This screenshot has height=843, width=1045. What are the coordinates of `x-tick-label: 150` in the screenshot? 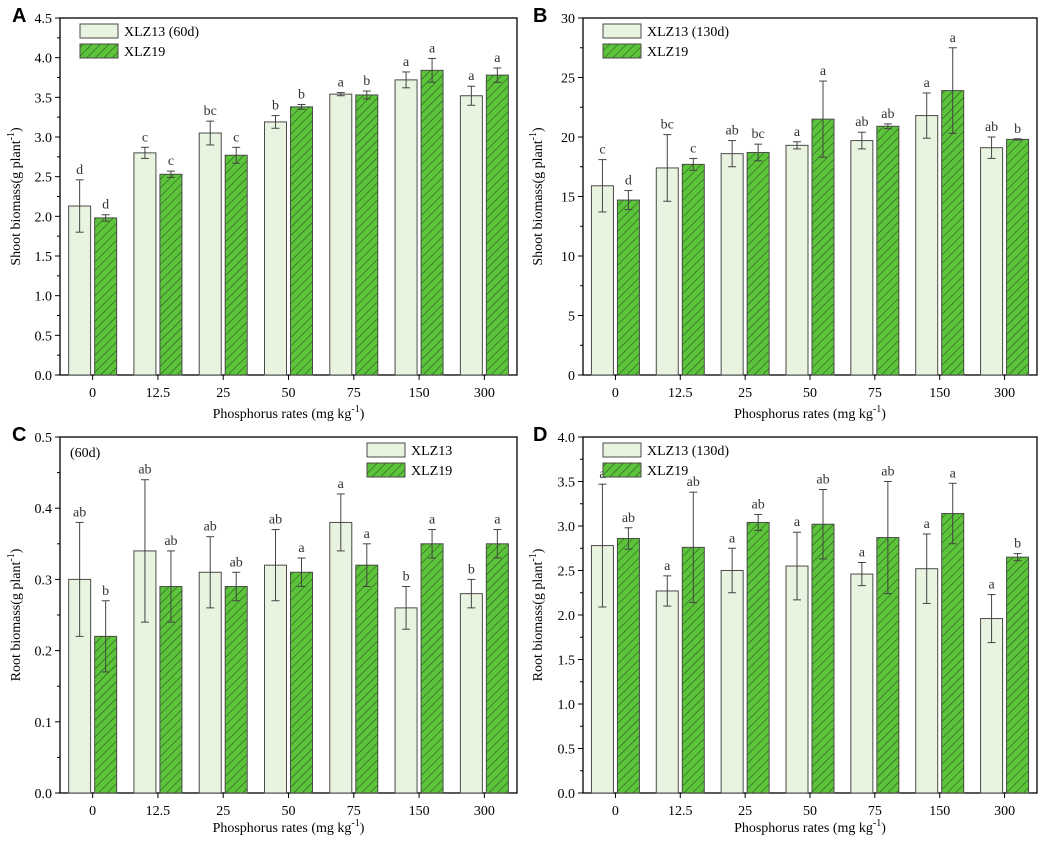 It's located at (419, 811).